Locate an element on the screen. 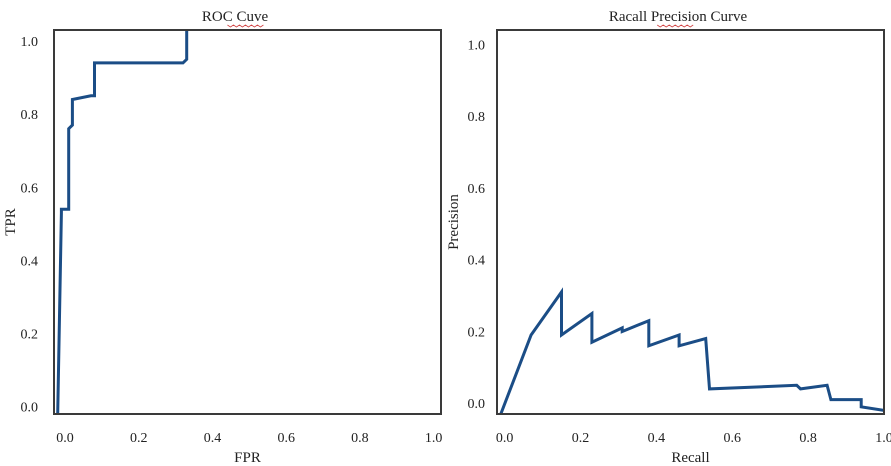 The width and height of the screenshot is (891, 466). roc-spellcheck-underline is located at coordinates (245, 26).